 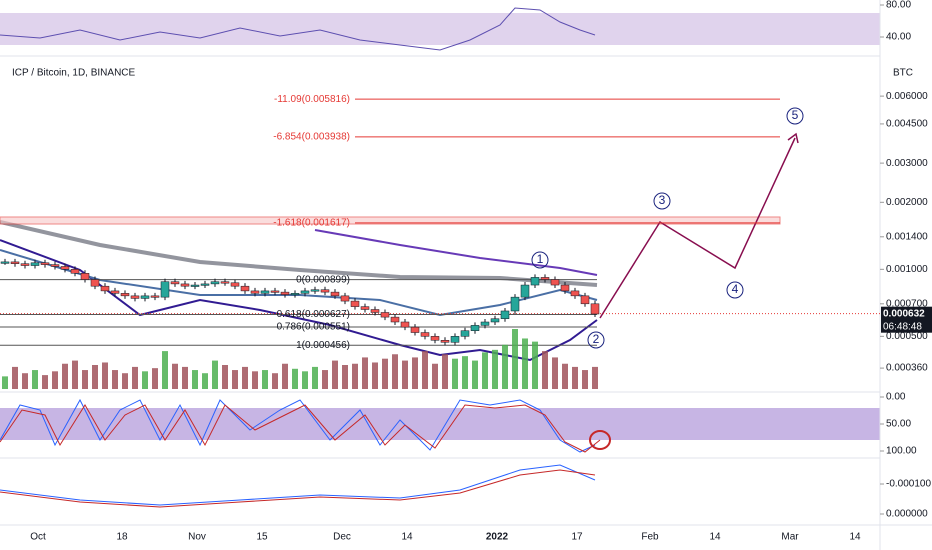 I want to click on fib-zone, so click(x=390, y=220).